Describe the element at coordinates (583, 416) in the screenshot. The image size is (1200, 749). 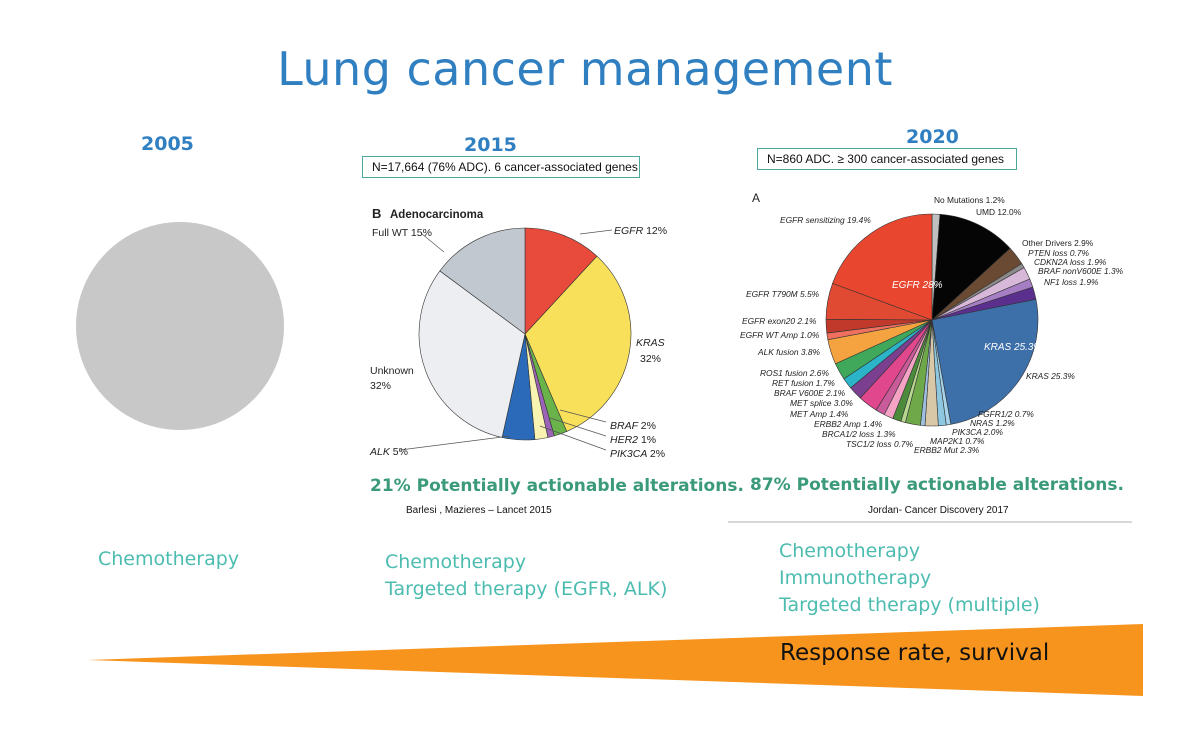
I see `leader-braf` at that location.